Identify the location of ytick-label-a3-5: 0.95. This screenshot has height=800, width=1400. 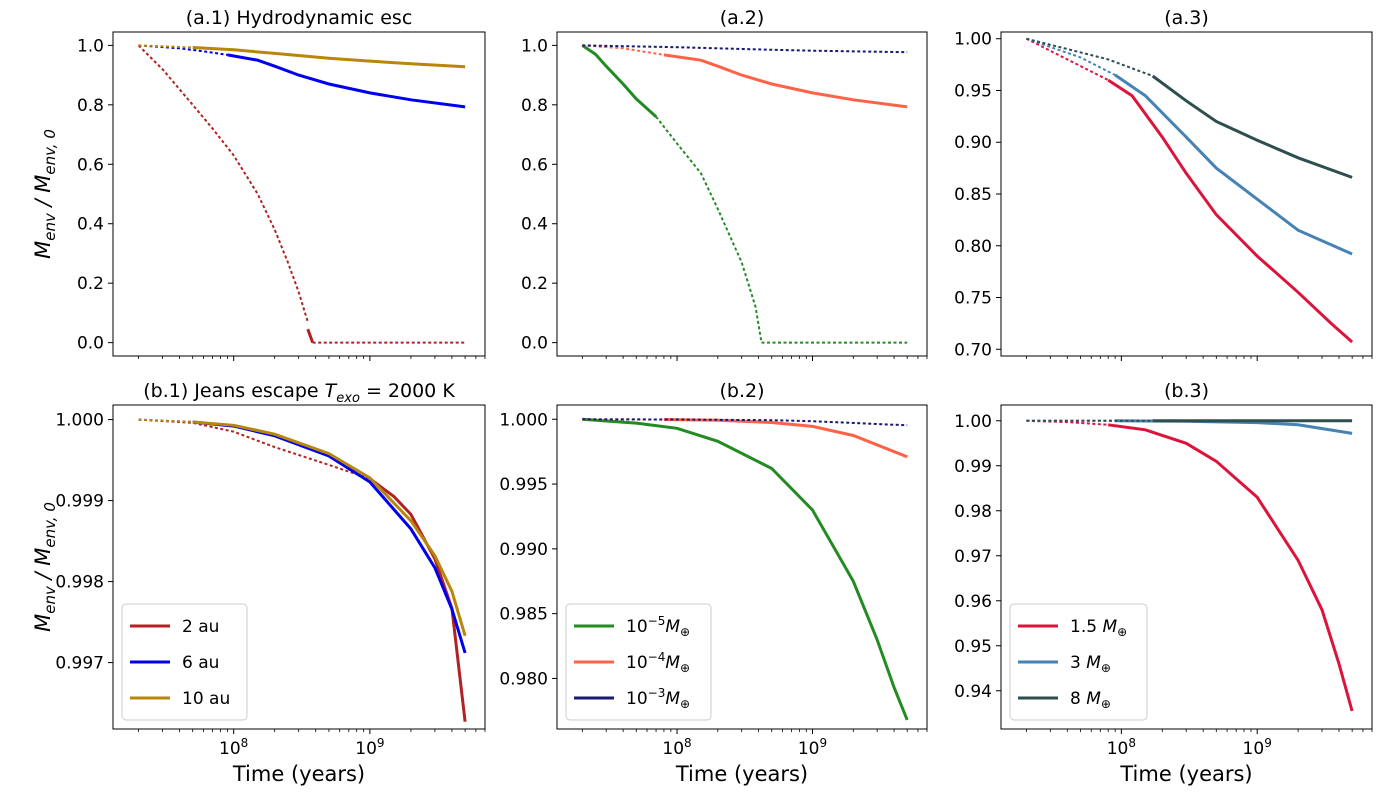
(973, 91).